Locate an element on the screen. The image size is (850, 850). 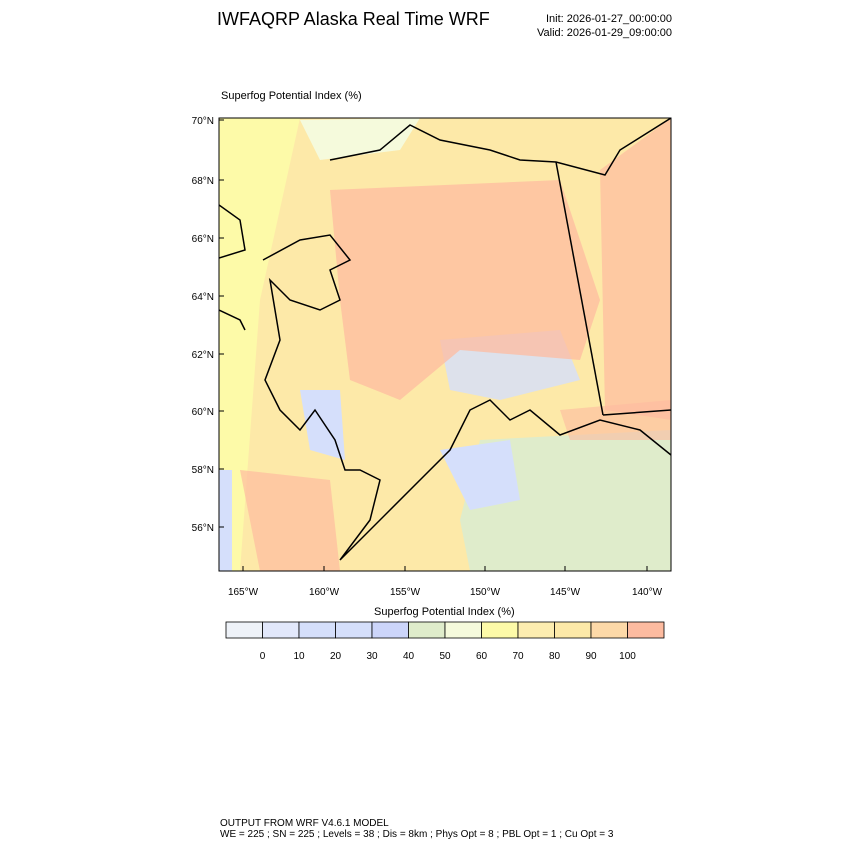
colorbar-title: Superfog Potential Index (%) is located at coordinates (444, 612).